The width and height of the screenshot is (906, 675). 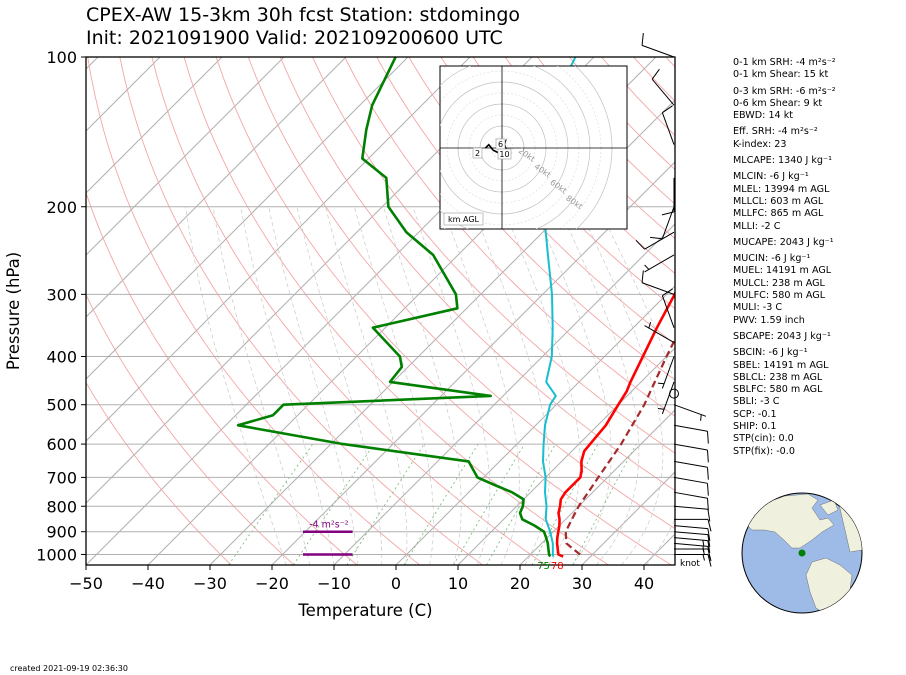 I want to click on index-line: MUEL: 14191 m AGL, so click(x=782, y=271).